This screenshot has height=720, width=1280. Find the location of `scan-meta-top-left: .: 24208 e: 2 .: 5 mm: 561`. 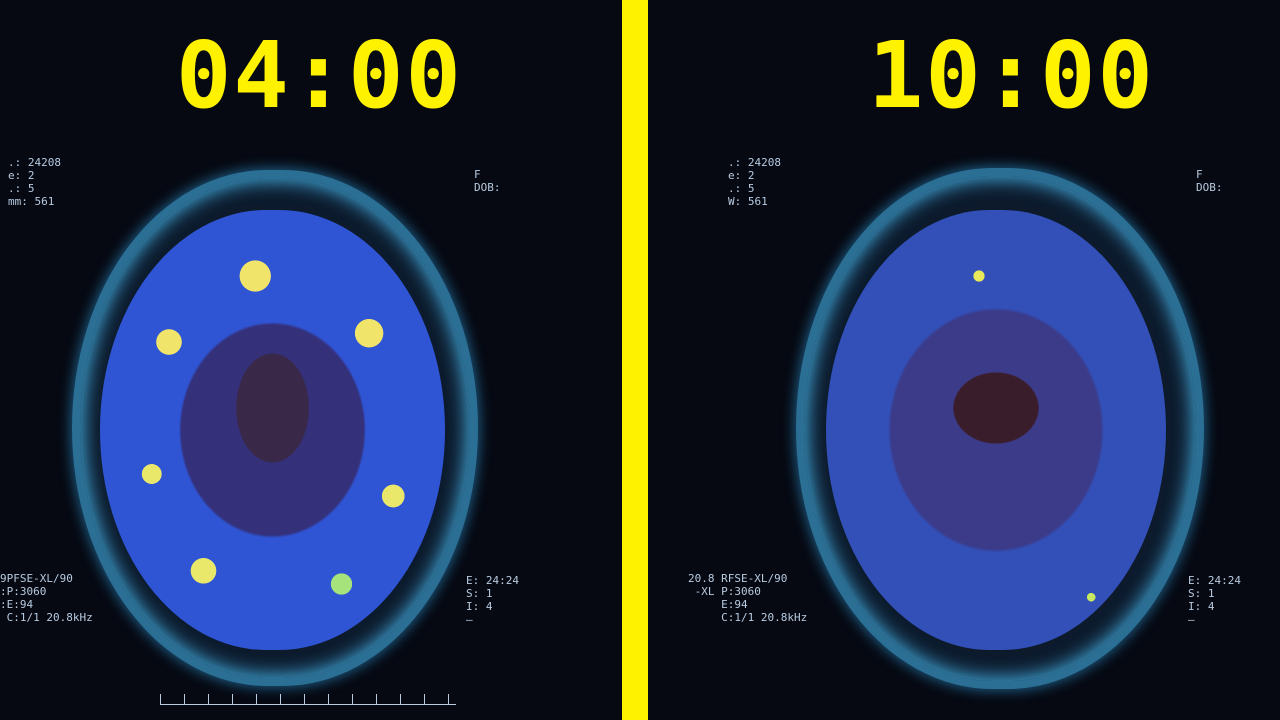

scan-meta-top-left: .: 24208 e: 2 .: 5 mm: 561 is located at coordinates (34, 182).